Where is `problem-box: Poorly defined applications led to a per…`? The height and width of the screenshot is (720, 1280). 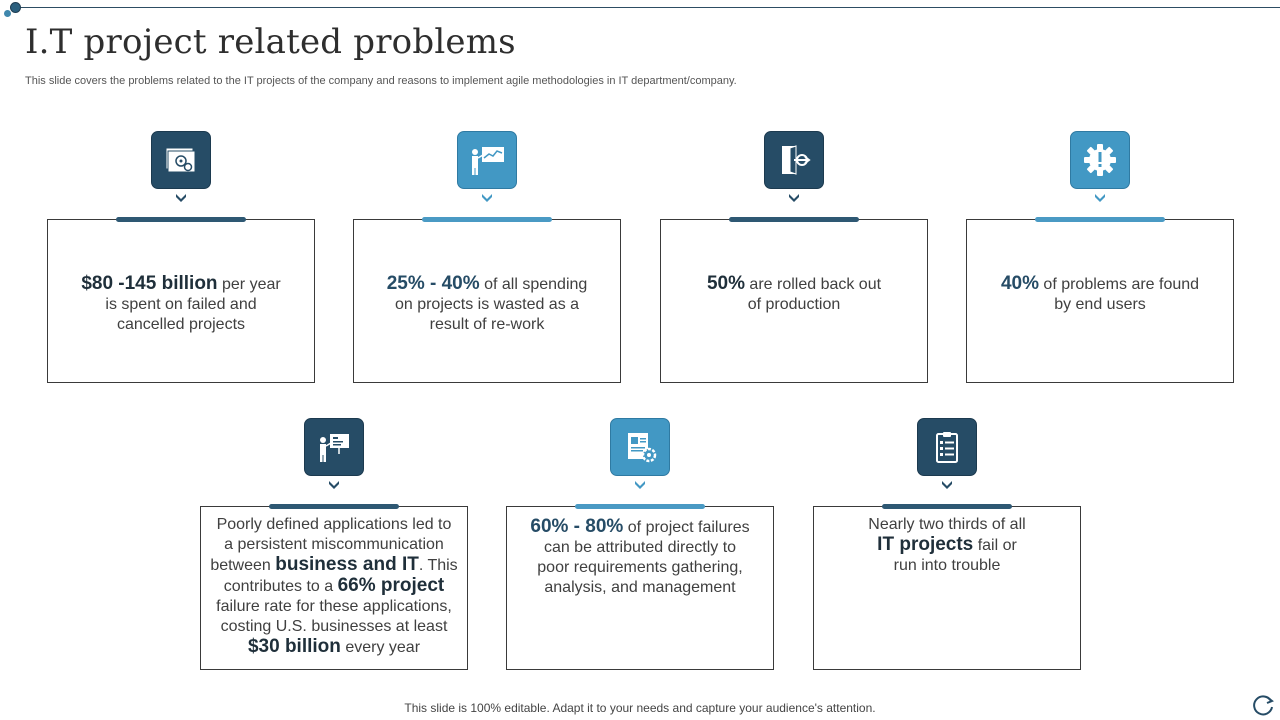 problem-box: Poorly defined applications led to a per… is located at coordinates (334, 588).